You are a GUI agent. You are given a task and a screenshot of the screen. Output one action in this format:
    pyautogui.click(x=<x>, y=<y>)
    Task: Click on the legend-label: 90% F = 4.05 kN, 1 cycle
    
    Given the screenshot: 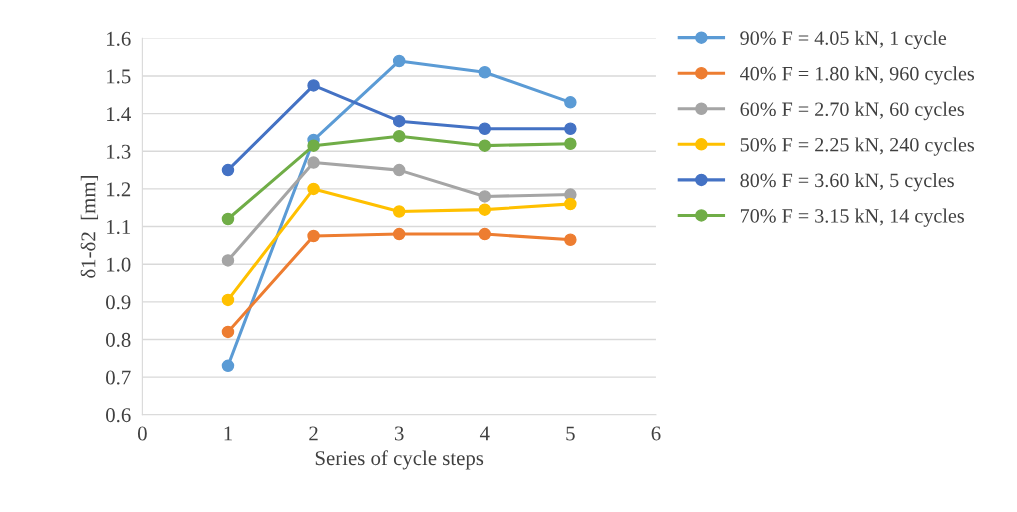 What is the action you would take?
    pyautogui.click(x=843, y=40)
    